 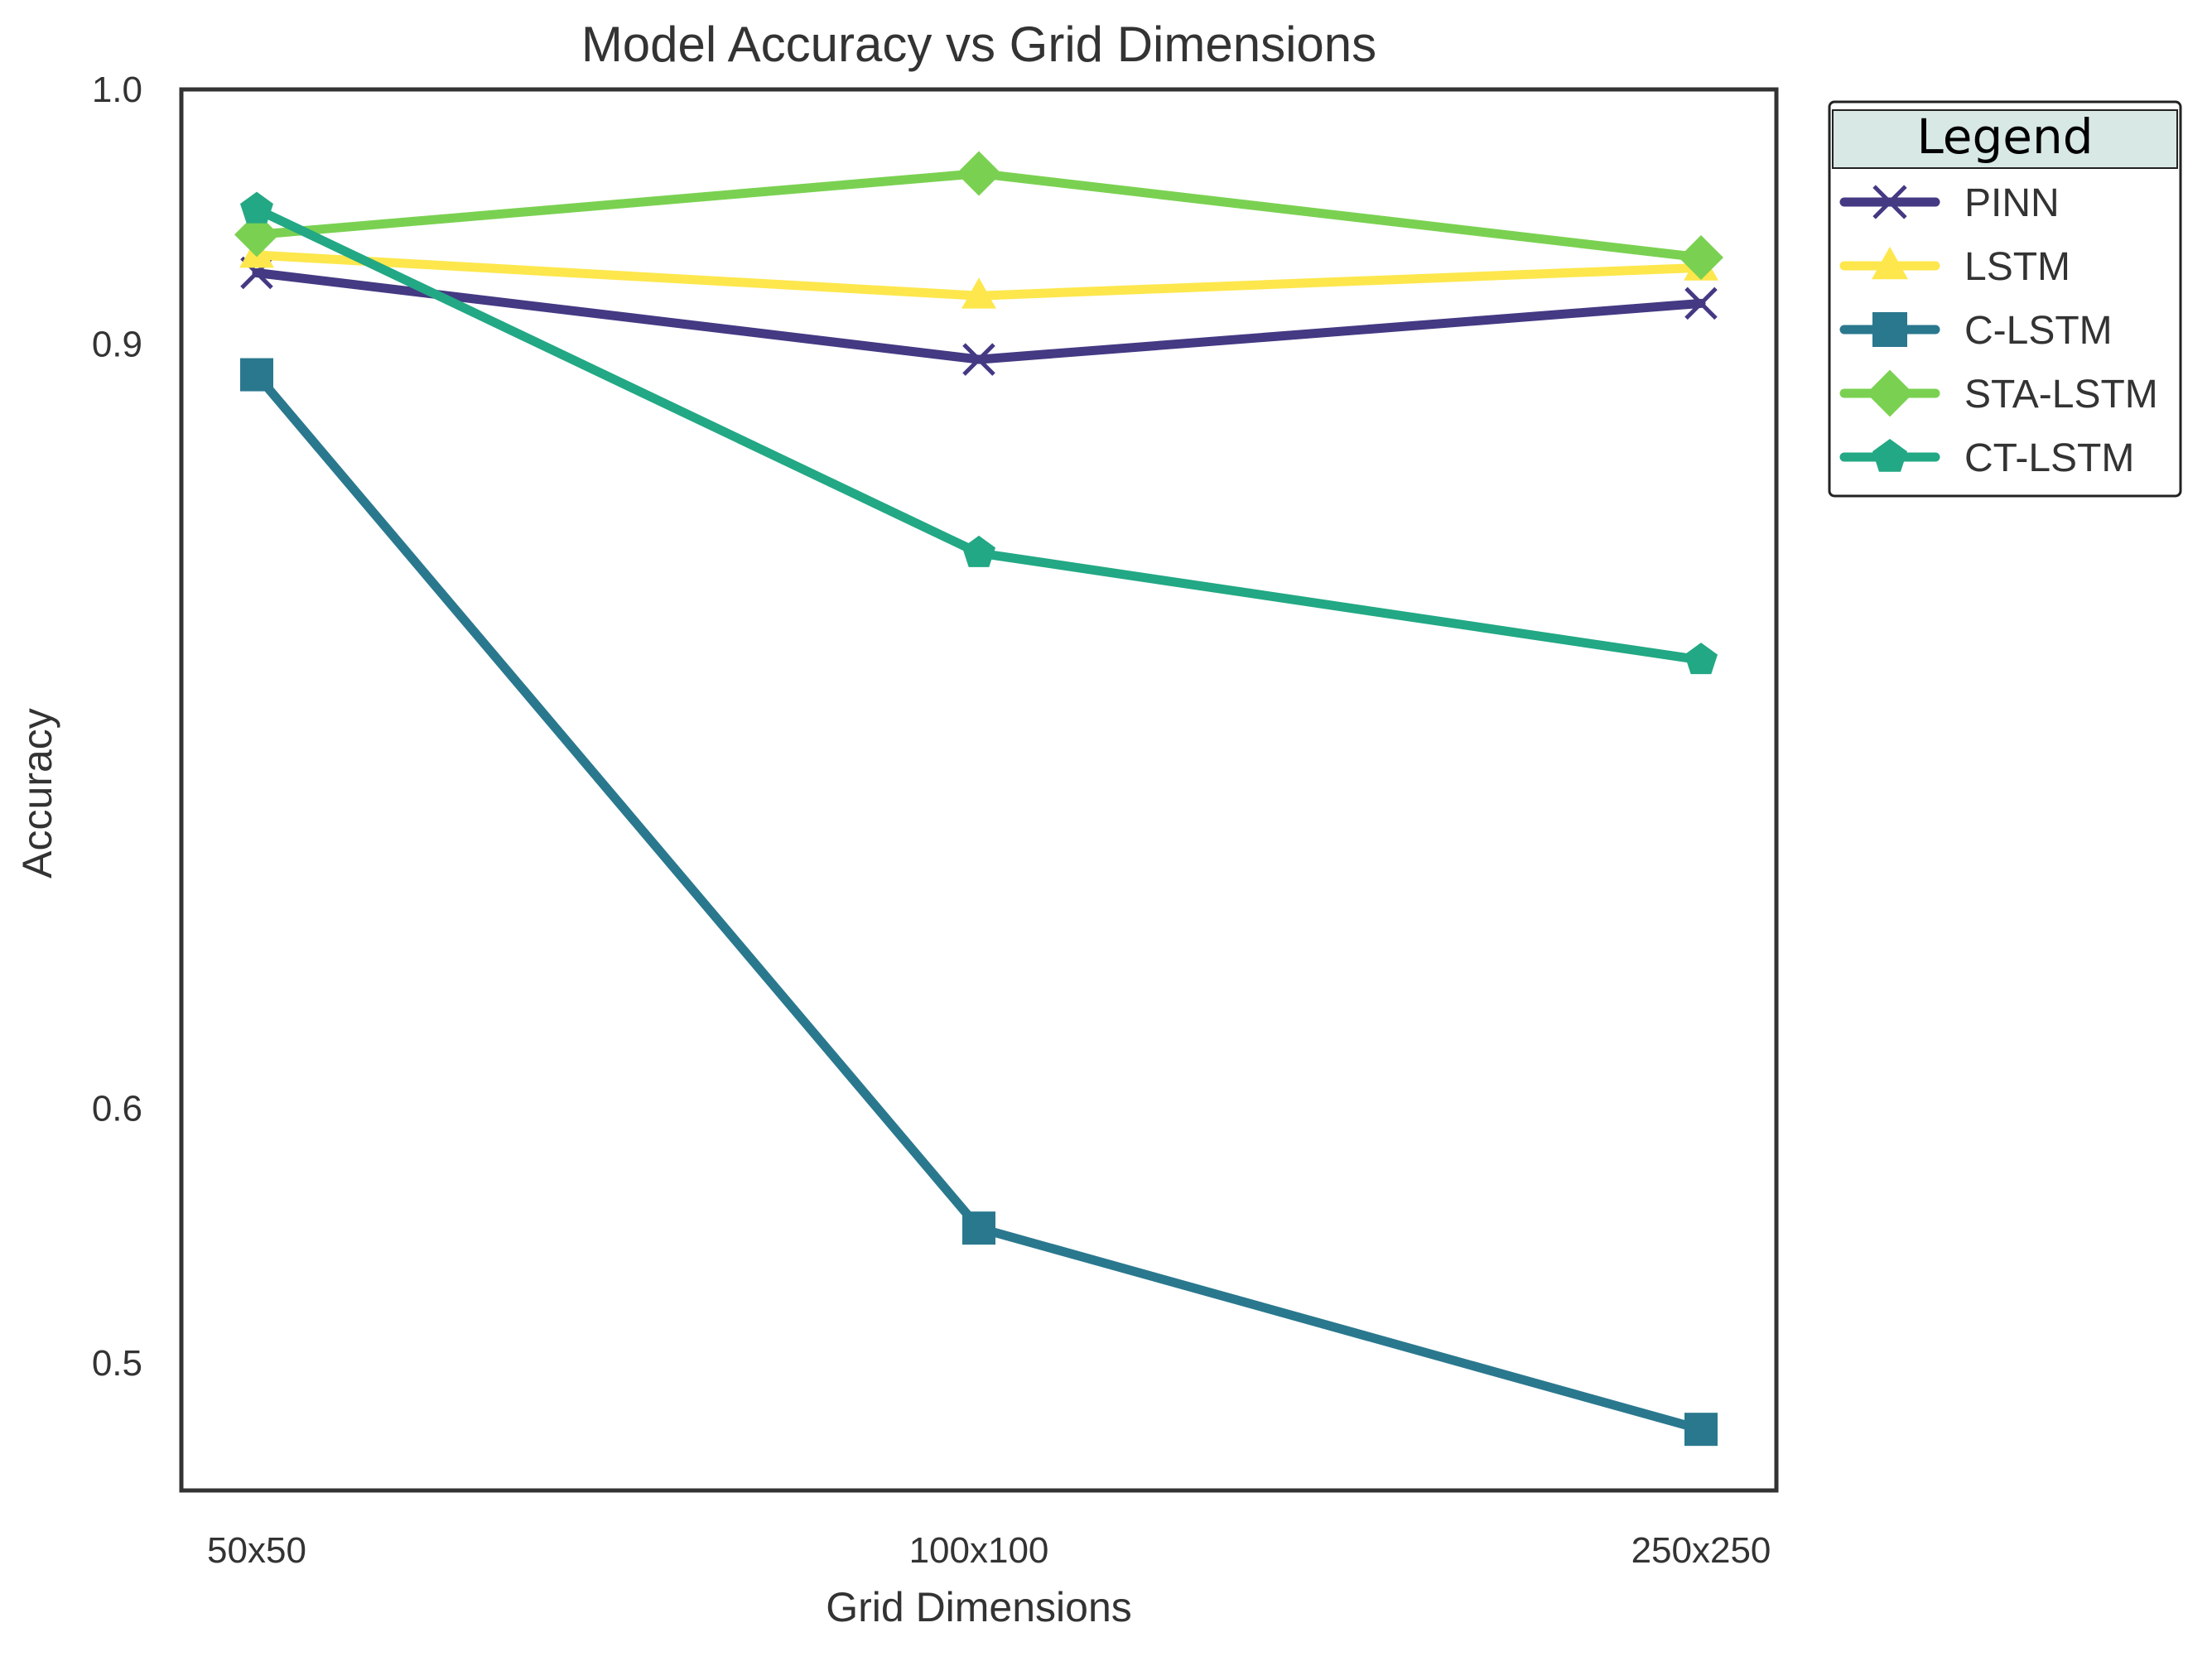 What do you see at coordinates (117, 727) in the screenshot?
I see `y-axis-ticks: 0.5 0.6 0.9 1.0` at bounding box center [117, 727].